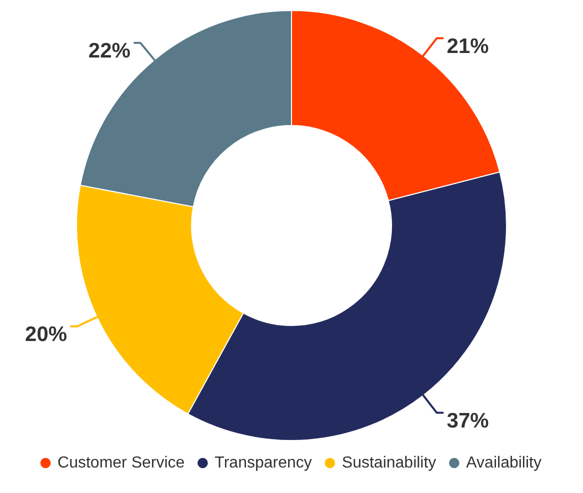 The height and width of the screenshot is (493, 583). Describe the element at coordinates (468, 421) in the screenshot. I see `data-label: 37%` at that location.